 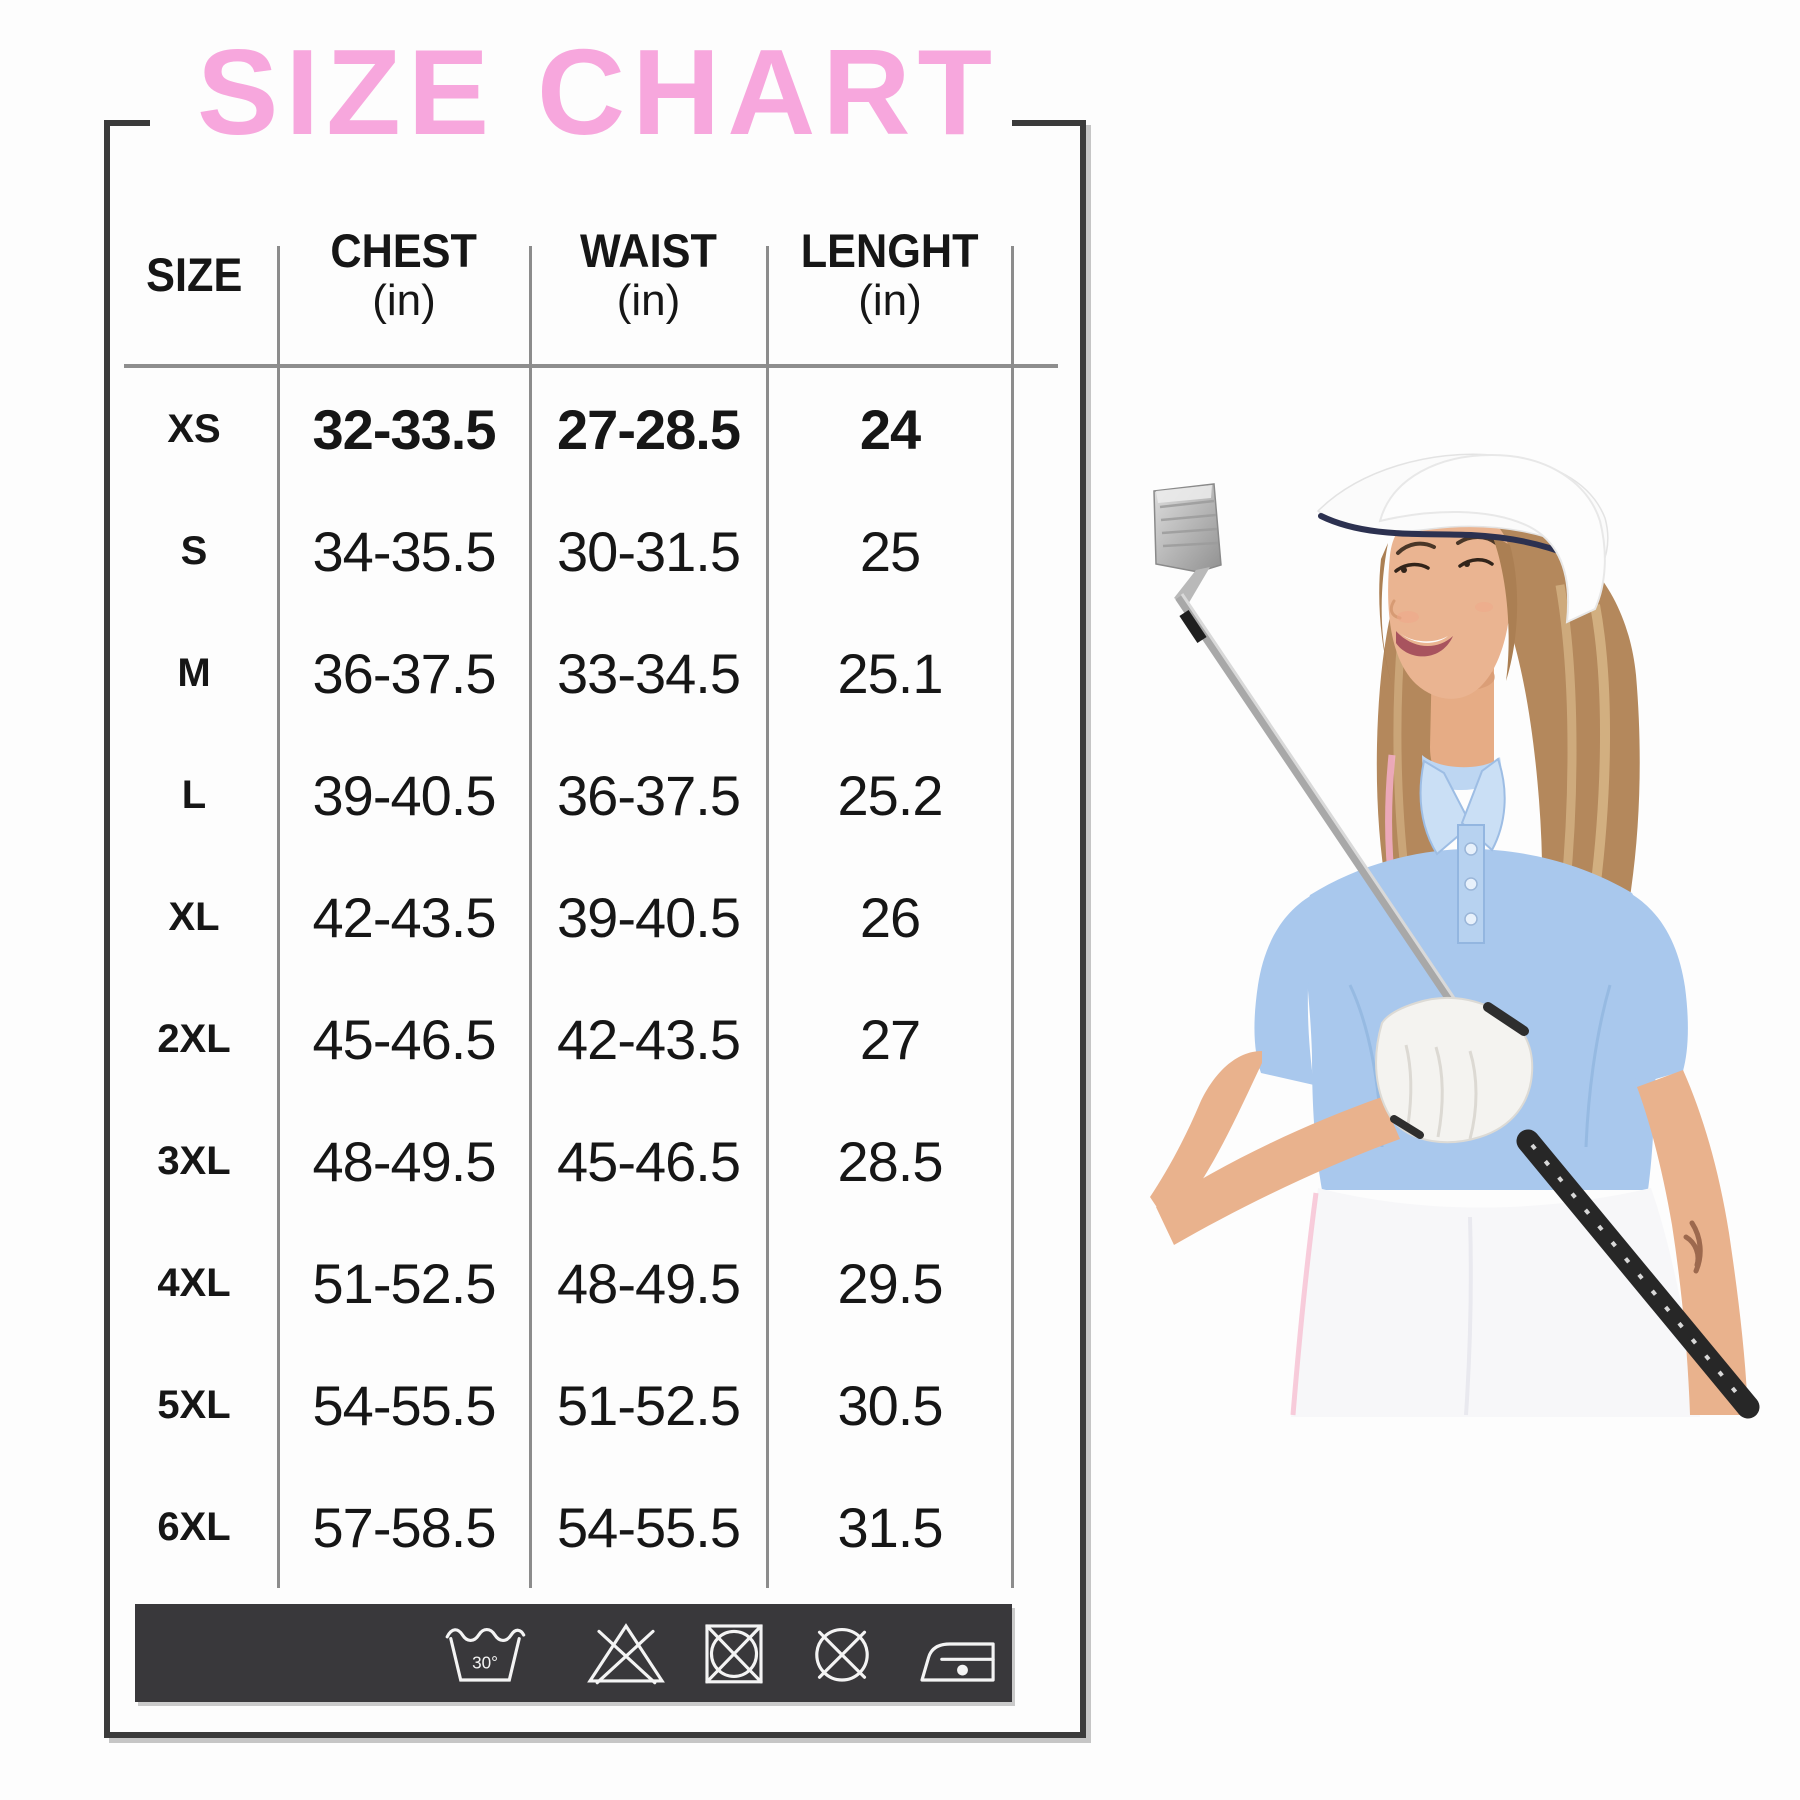 What do you see at coordinates (573, 1653) in the screenshot?
I see `care-instructions-bar: 30°` at bounding box center [573, 1653].